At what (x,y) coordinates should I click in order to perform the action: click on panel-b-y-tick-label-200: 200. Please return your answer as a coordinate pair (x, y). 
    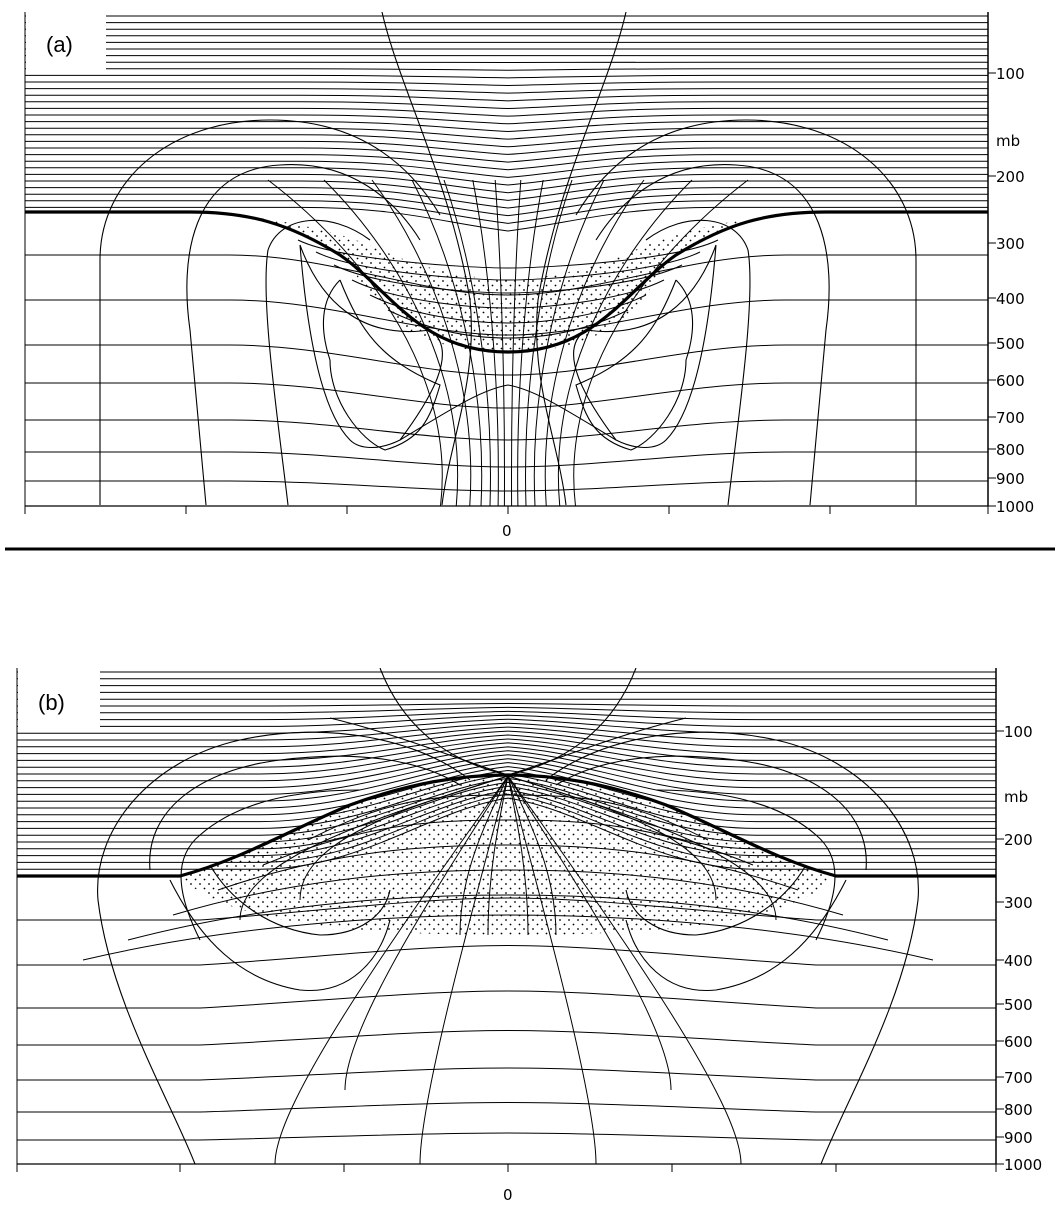
    Looking at the image, I should click on (1018, 840).